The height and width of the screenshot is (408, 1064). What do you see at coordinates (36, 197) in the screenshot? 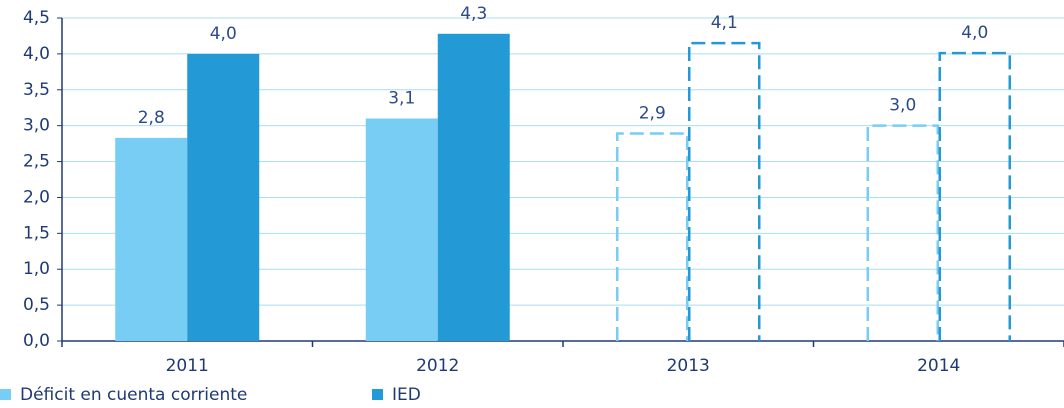
I see `y-tick-label: 2,0` at bounding box center [36, 197].